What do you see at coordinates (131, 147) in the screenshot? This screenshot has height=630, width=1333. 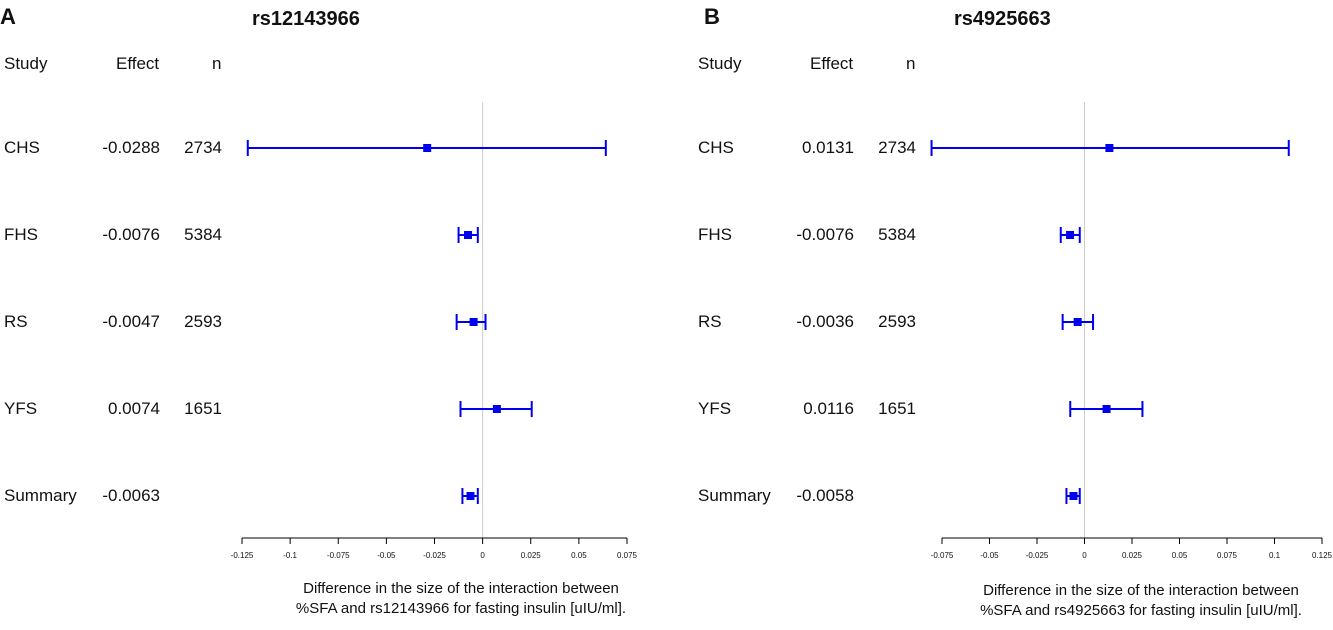 I see `row-effect-value: -0.0288` at bounding box center [131, 147].